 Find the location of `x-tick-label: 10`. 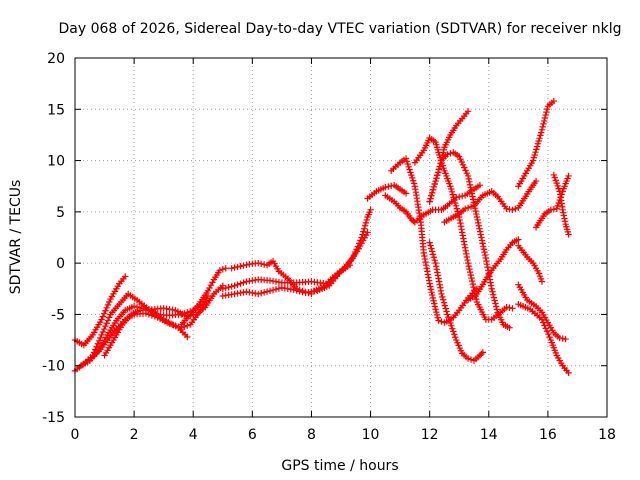

x-tick-label: 10 is located at coordinates (371, 435).